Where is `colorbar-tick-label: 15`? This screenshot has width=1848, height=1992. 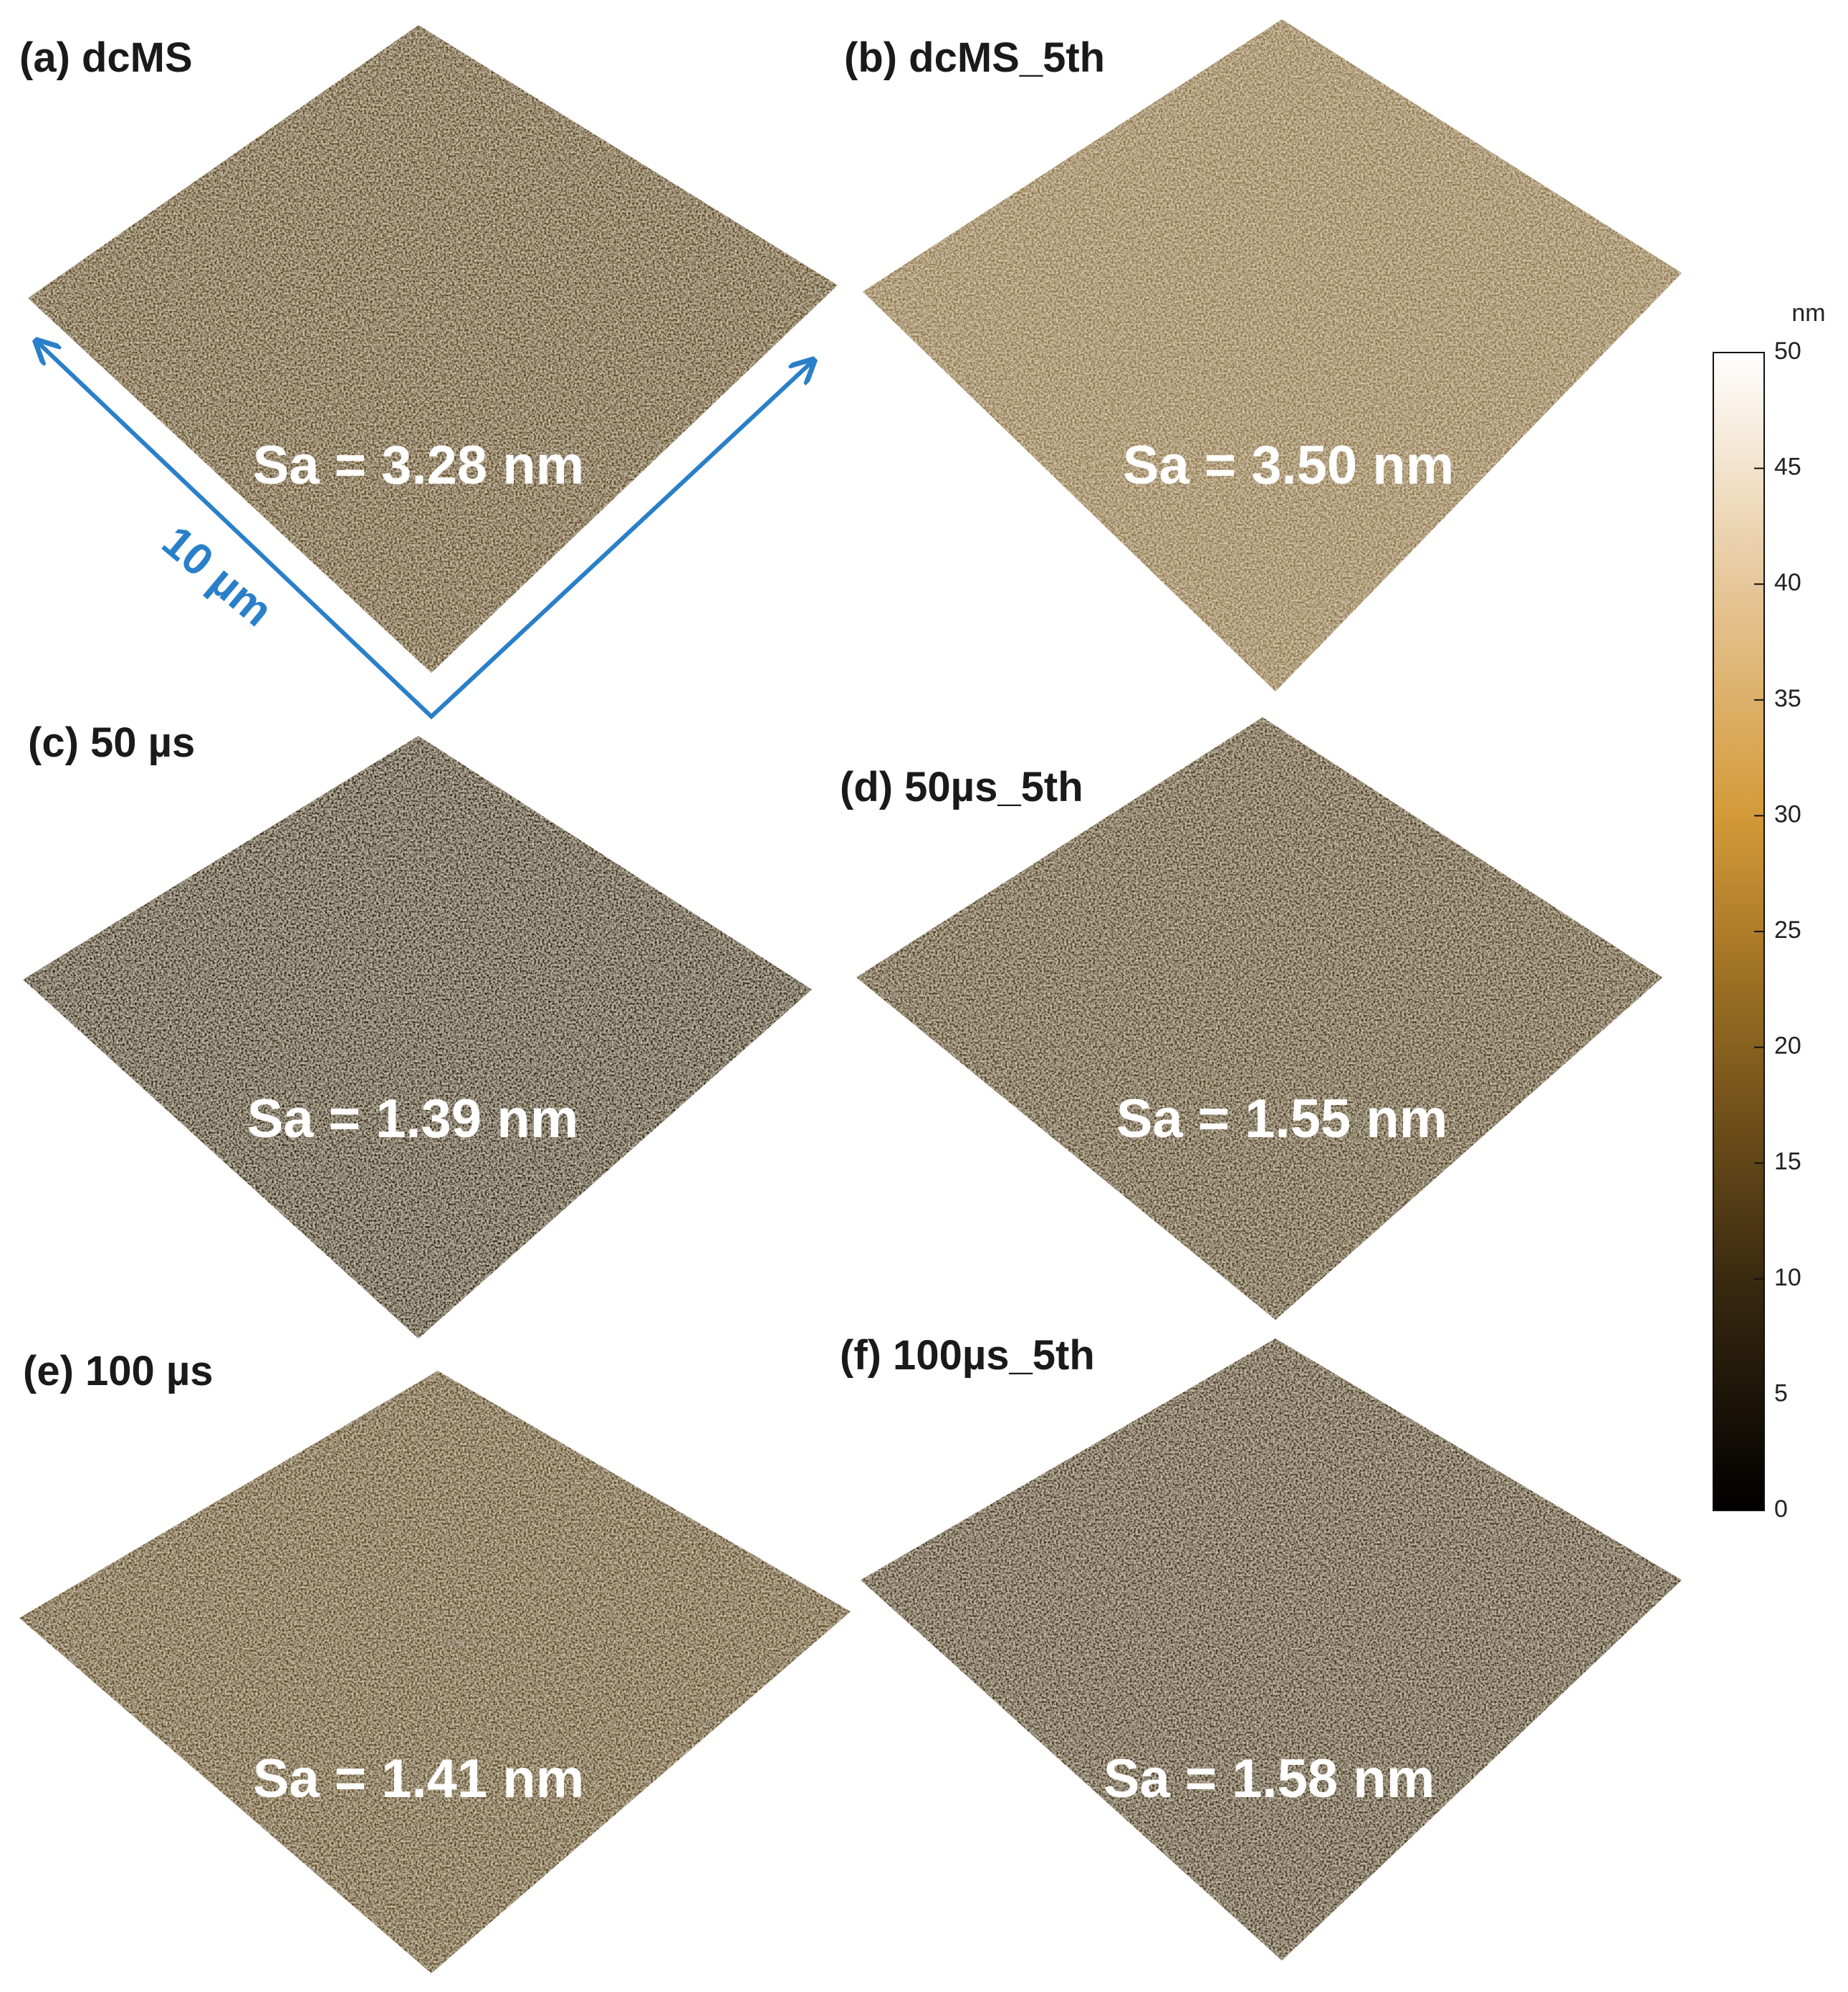 colorbar-tick-label: 15 is located at coordinates (1788, 1162).